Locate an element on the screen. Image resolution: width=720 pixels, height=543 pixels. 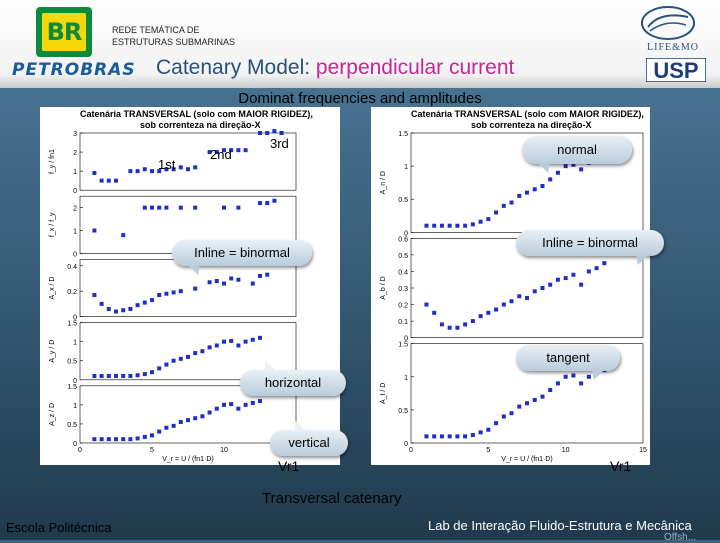
callout-tangent: tangent is located at coordinates (568, 358).